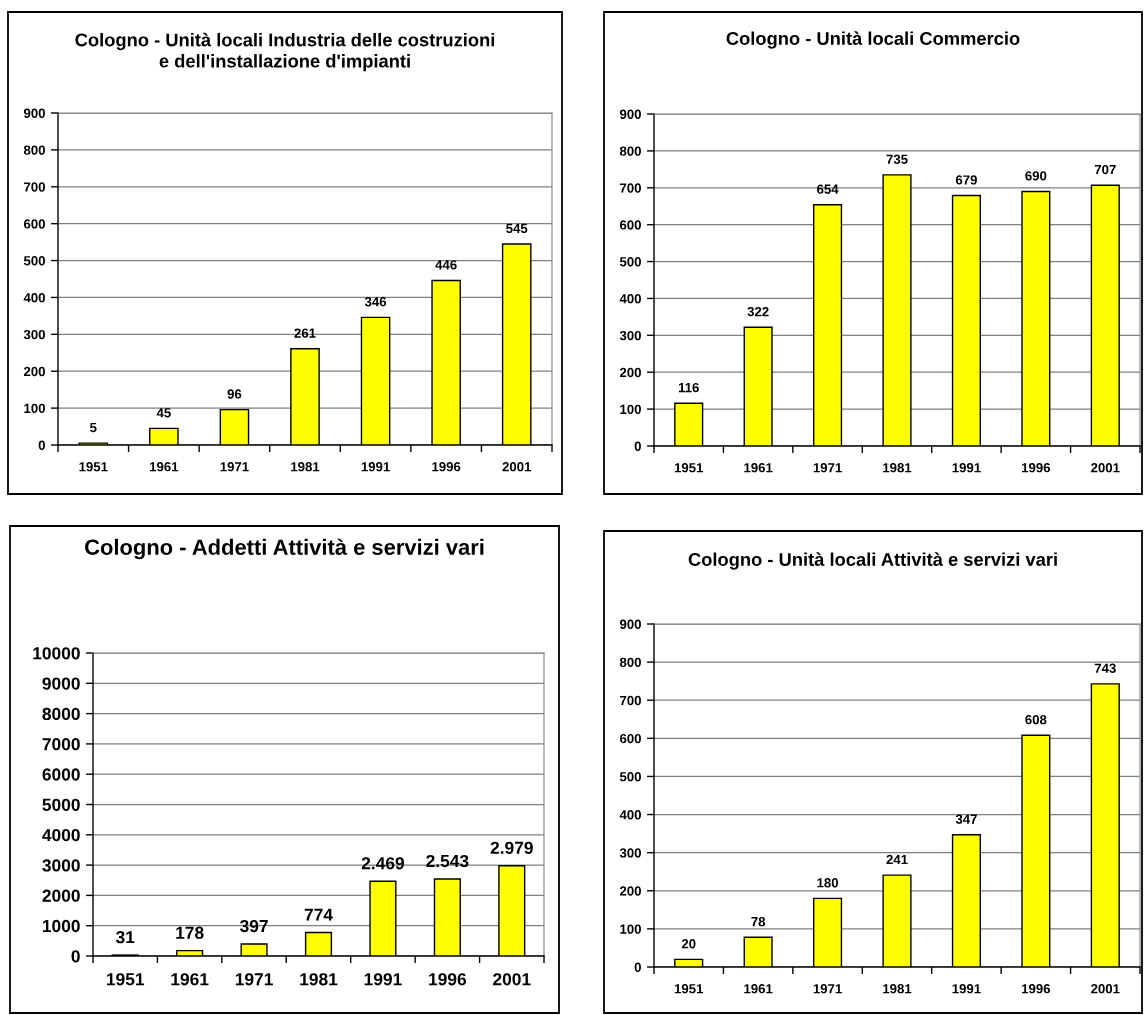 This screenshot has width=1144, height=1015. Describe the element at coordinates (125, 937) in the screenshot. I see `data-label: 31` at that location.